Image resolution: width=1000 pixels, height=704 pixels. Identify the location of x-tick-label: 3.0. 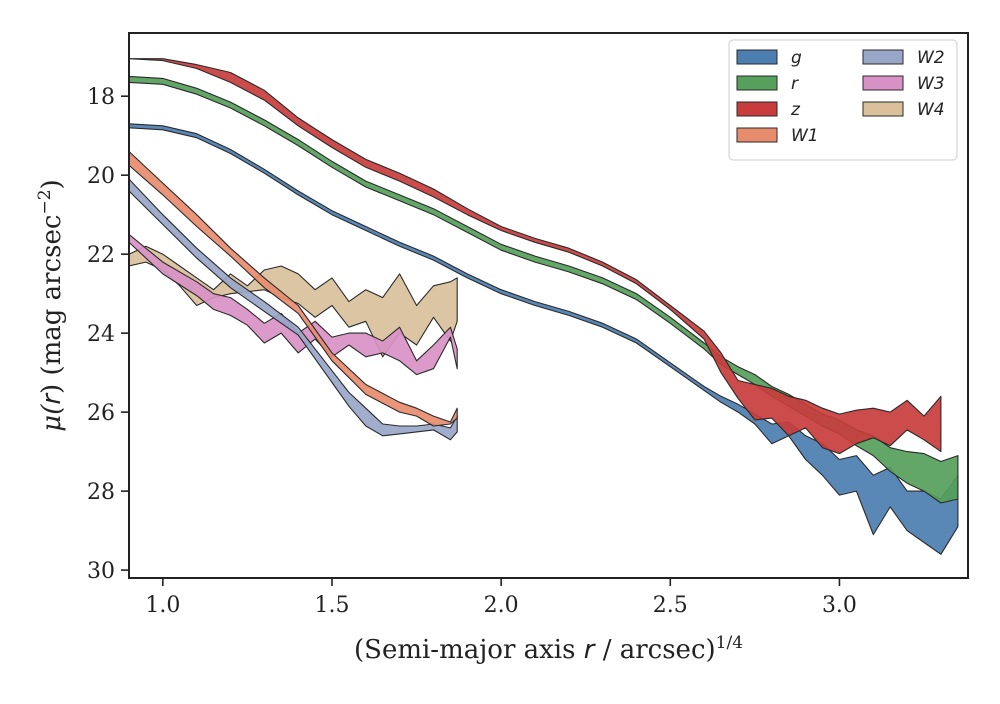
(839, 605).